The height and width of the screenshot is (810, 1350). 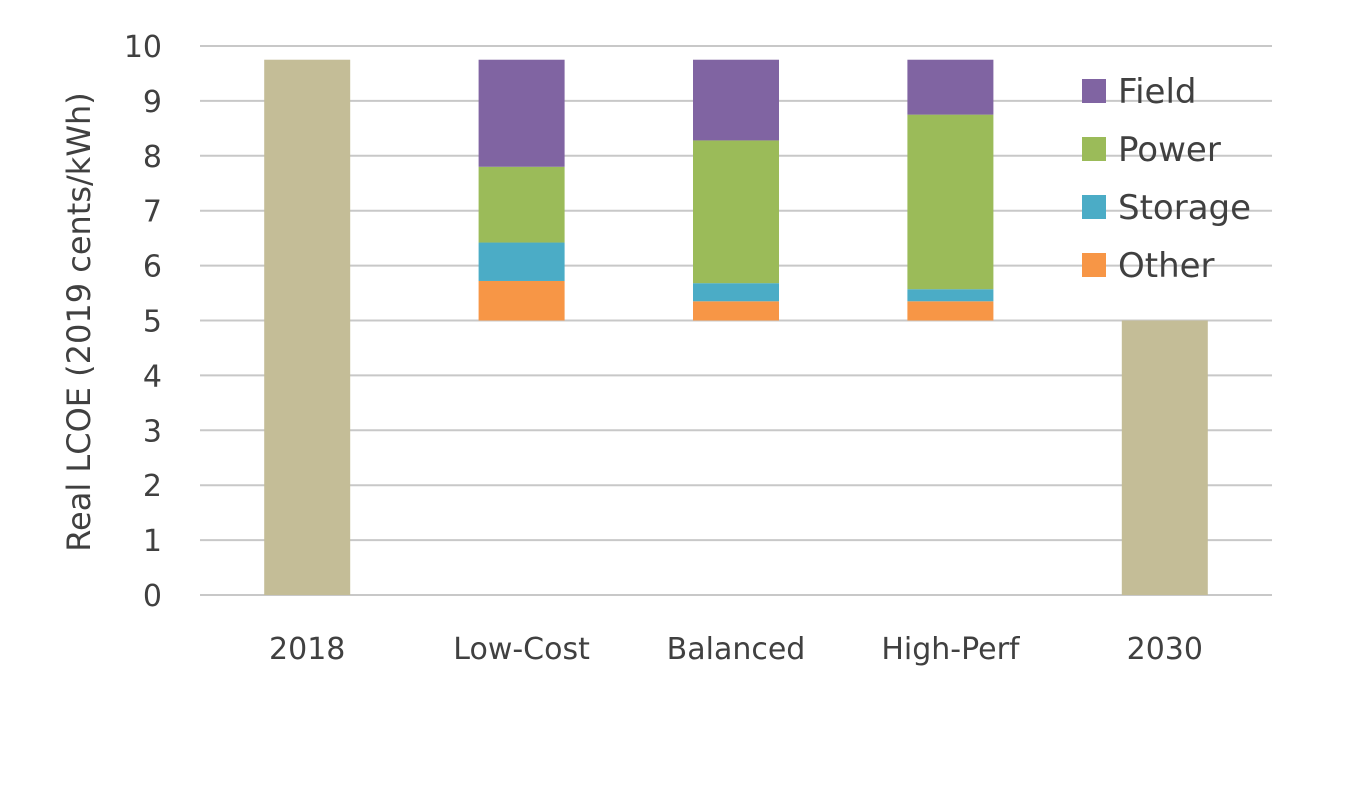 What do you see at coordinates (950, 202) in the screenshot?
I see `bar-high-perf-power` at bounding box center [950, 202].